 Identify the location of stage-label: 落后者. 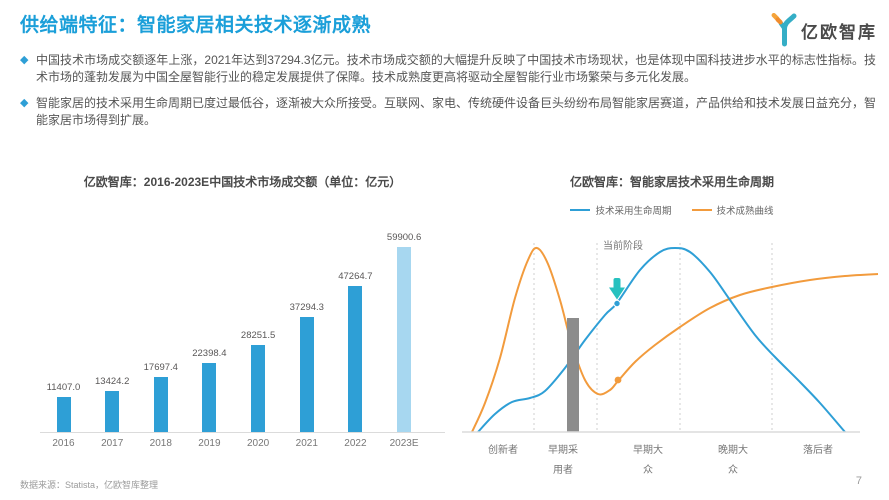
(818, 450).